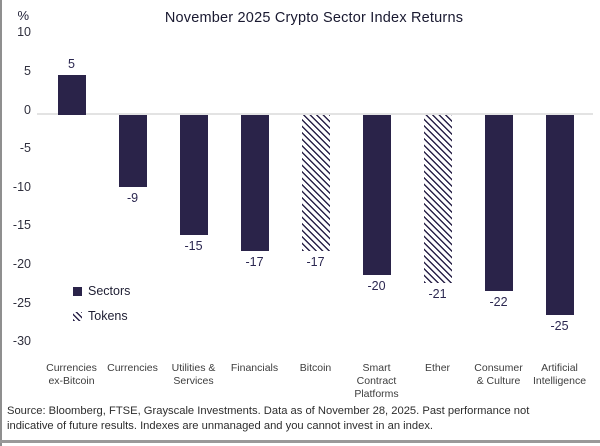 The image size is (600, 446). I want to click on y-tick-label--15: -15, so click(21, 225).